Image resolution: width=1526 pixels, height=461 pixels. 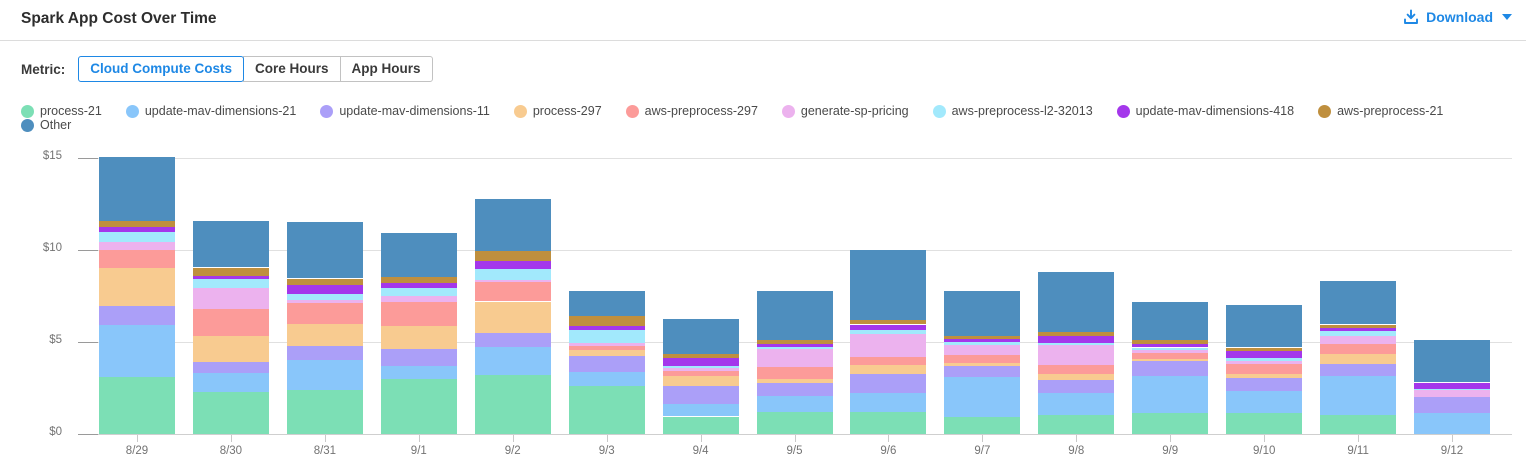 I want to click on legend-item-aws-preprocess-297: aws-preprocess-297, so click(x=691, y=111).